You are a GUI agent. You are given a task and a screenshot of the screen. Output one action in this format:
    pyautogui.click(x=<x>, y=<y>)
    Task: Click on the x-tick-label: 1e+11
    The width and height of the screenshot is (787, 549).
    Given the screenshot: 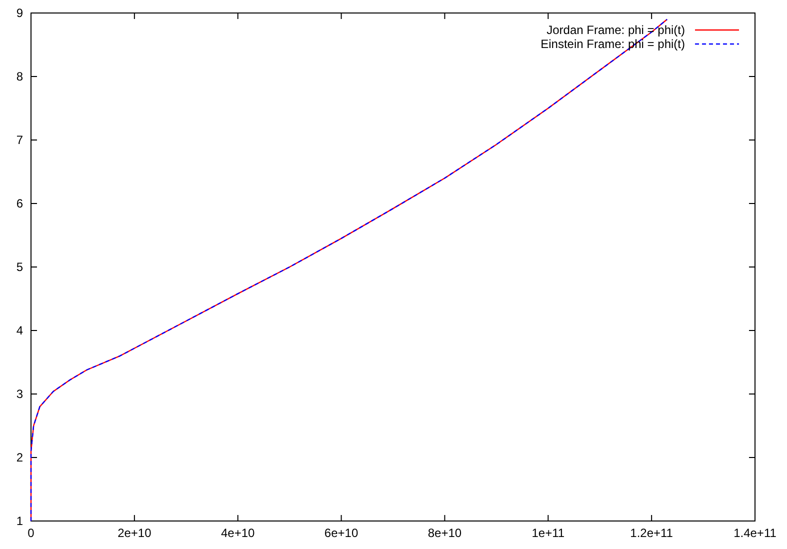 What is the action you would take?
    pyautogui.click(x=548, y=533)
    